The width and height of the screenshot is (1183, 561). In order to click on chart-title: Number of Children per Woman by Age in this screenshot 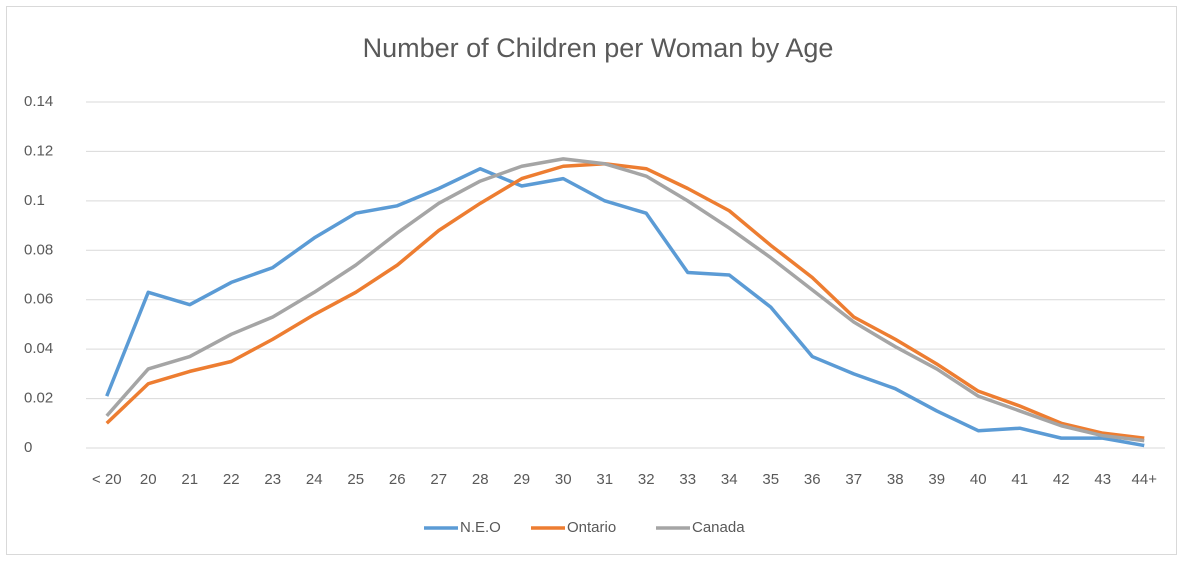, I will do `click(598, 48)`.